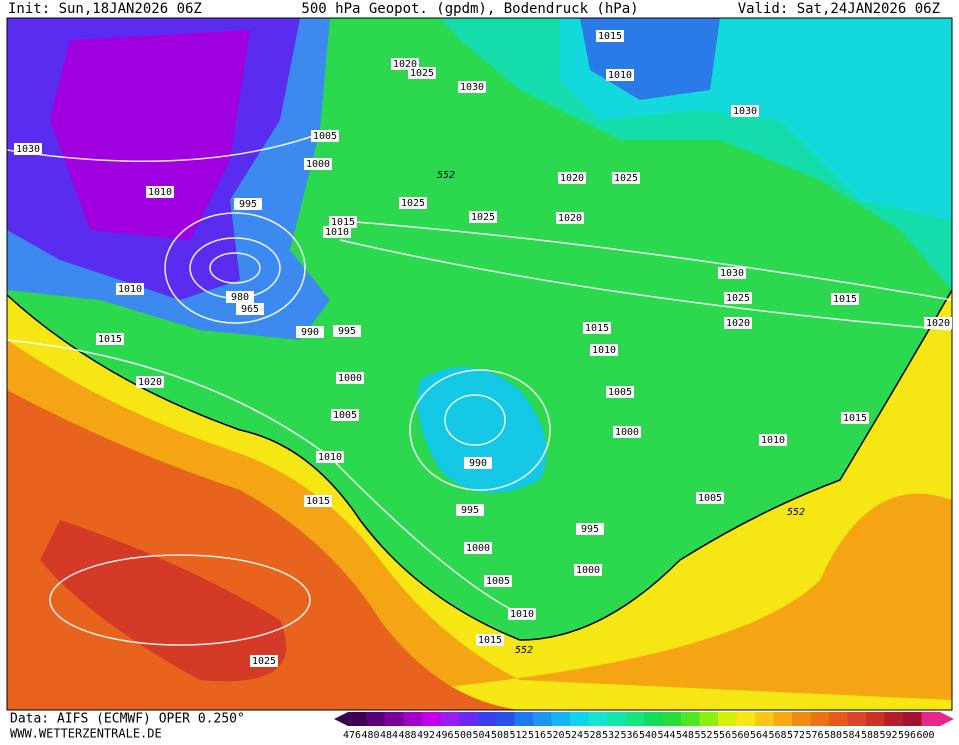  What do you see at coordinates (105, 9) in the screenshot?
I see `init-time: Init: Sun,18JAN2026 06Z` at bounding box center [105, 9].